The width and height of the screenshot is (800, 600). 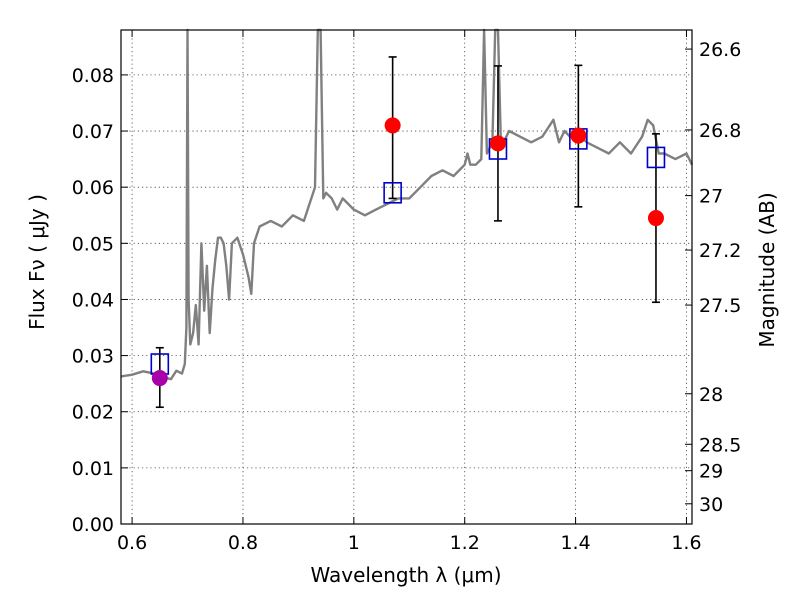 I want to click on x-tick-label: 0.6, so click(x=132, y=543).